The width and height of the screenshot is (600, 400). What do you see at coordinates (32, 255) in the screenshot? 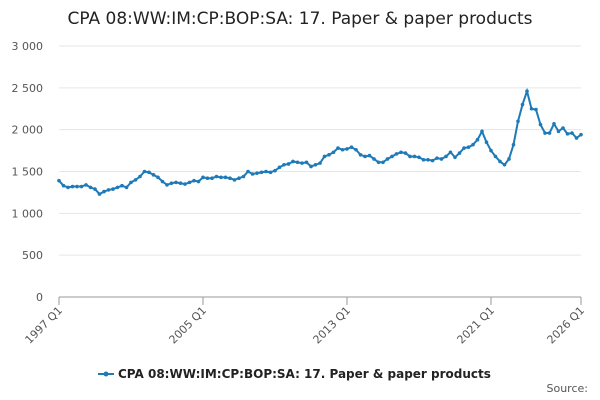
I see `y-tick-label: 500` at bounding box center [32, 255].